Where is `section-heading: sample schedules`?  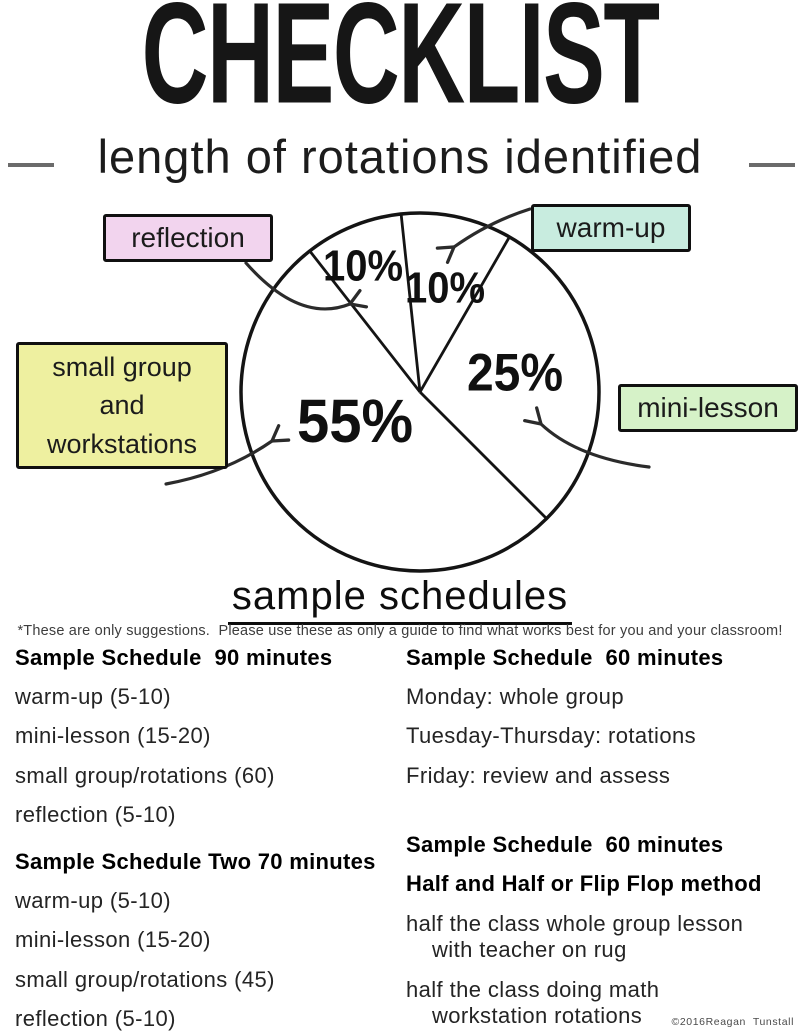
section-heading: sample schedules is located at coordinates (400, 599).